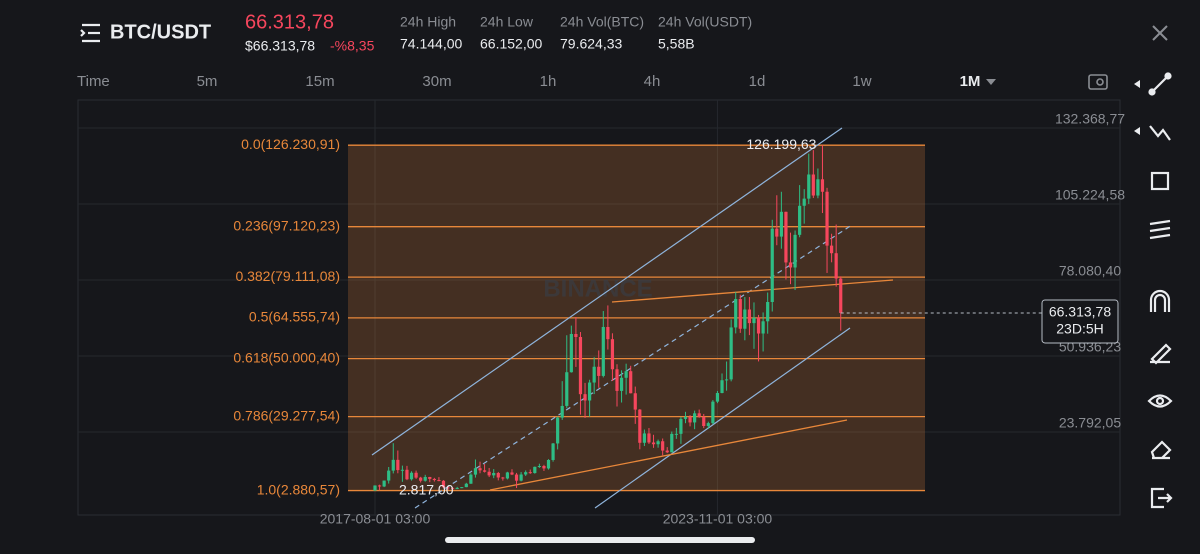 This screenshot has width=1200, height=554. What do you see at coordinates (1161, 498) in the screenshot?
I see `exit-tool` at bounding box center [1161, 498].